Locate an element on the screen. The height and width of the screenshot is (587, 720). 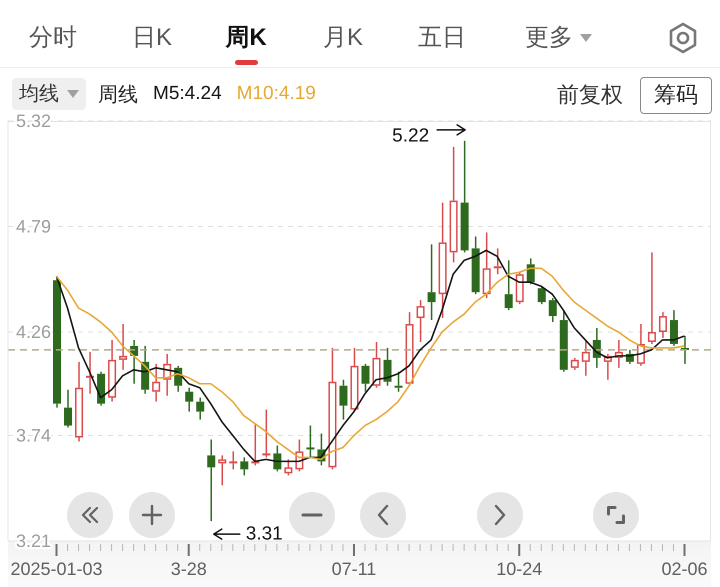
text: 更多 is located at coordinates (549, 38).